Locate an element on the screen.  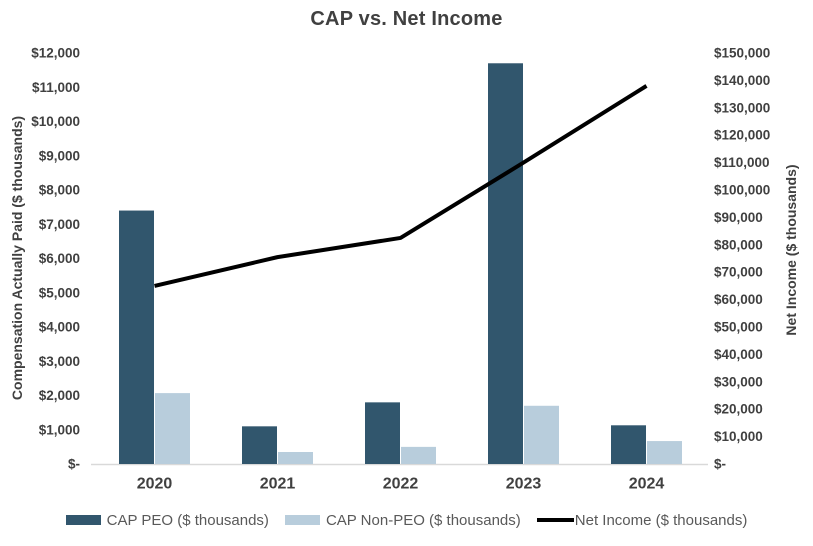
right-axis-tick-label: $70,000 is located at coordinates (738, 272).